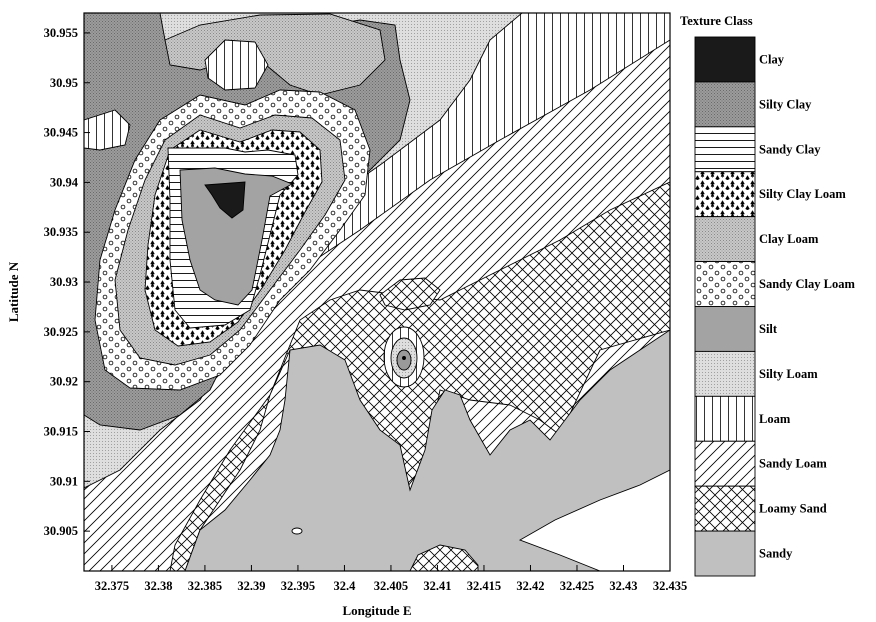  What do you see at coordinates (530, 586) in the screenshot?
I see `x-tick-label: 32.42` at bounding box center [530, 586].